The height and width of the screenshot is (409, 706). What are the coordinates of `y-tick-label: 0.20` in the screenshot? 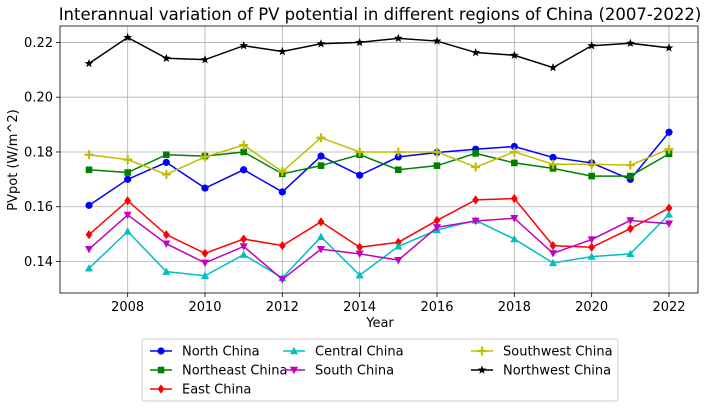 It's located at (38, 98).